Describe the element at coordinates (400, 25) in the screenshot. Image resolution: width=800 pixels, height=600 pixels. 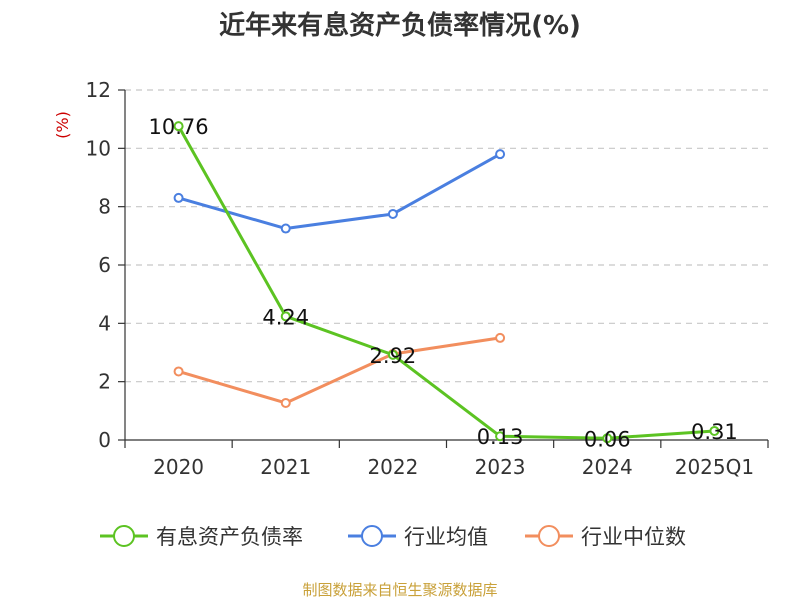
I see `chart-title: 近年来有息资产负债率情况(%)` at that location.